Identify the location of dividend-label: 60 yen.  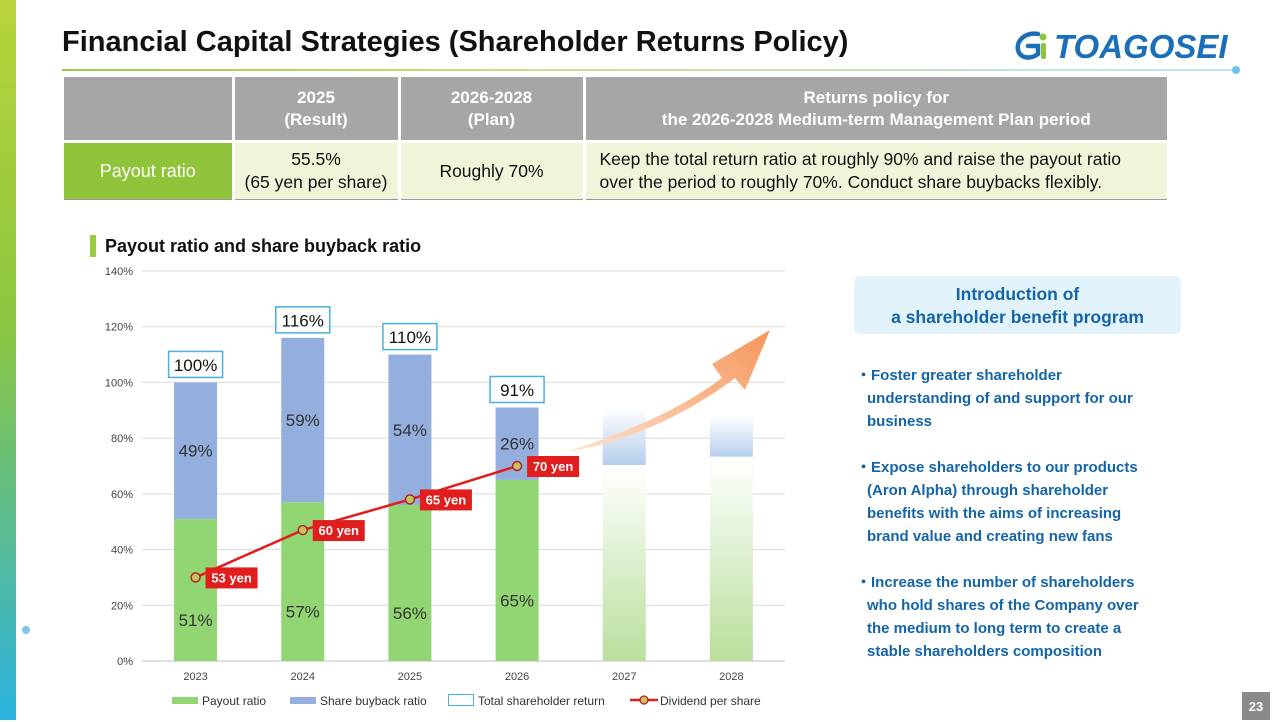
(339, 530).